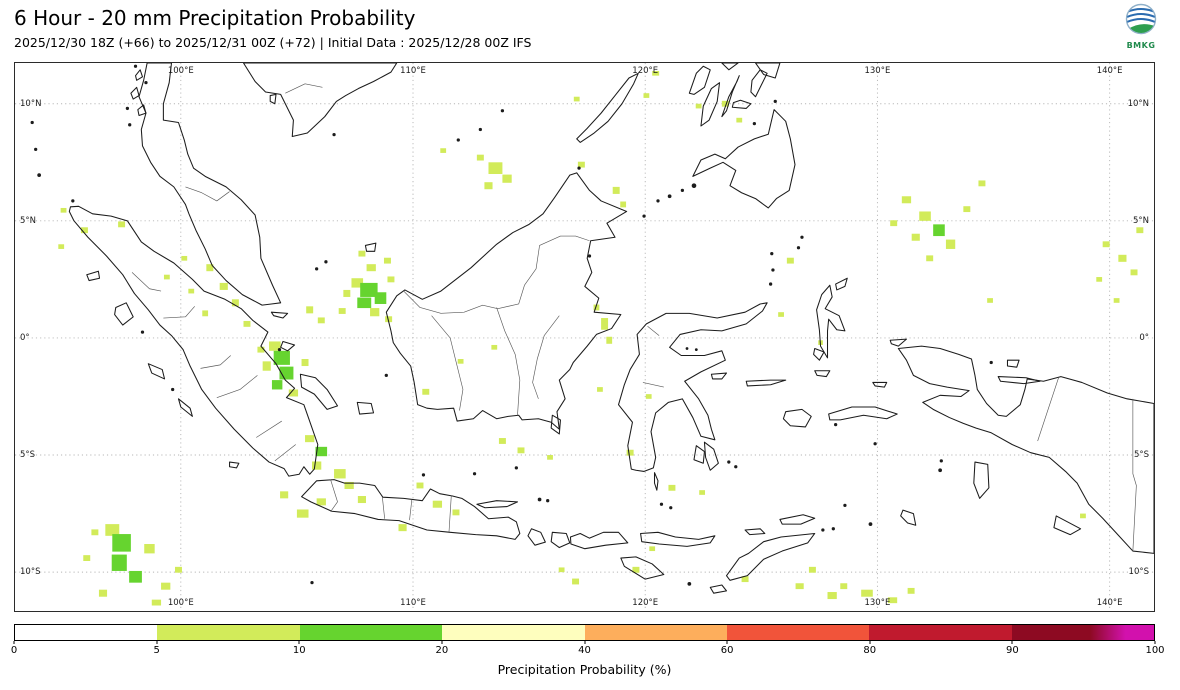  I want to click on colorbar-tick-label: 40, so click(584, 650).